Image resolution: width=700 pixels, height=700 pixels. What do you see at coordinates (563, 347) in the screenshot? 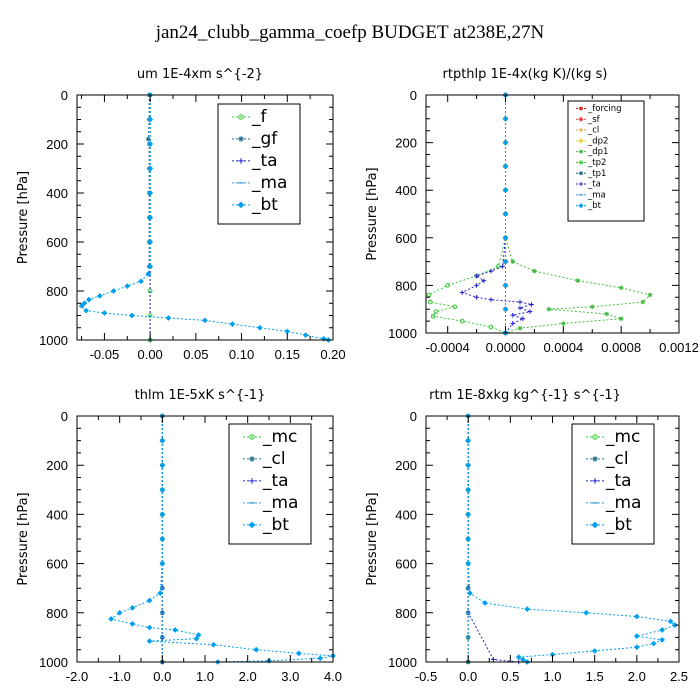
I see `x-tick-label: 0.0004` at bounding box center [563, 347].